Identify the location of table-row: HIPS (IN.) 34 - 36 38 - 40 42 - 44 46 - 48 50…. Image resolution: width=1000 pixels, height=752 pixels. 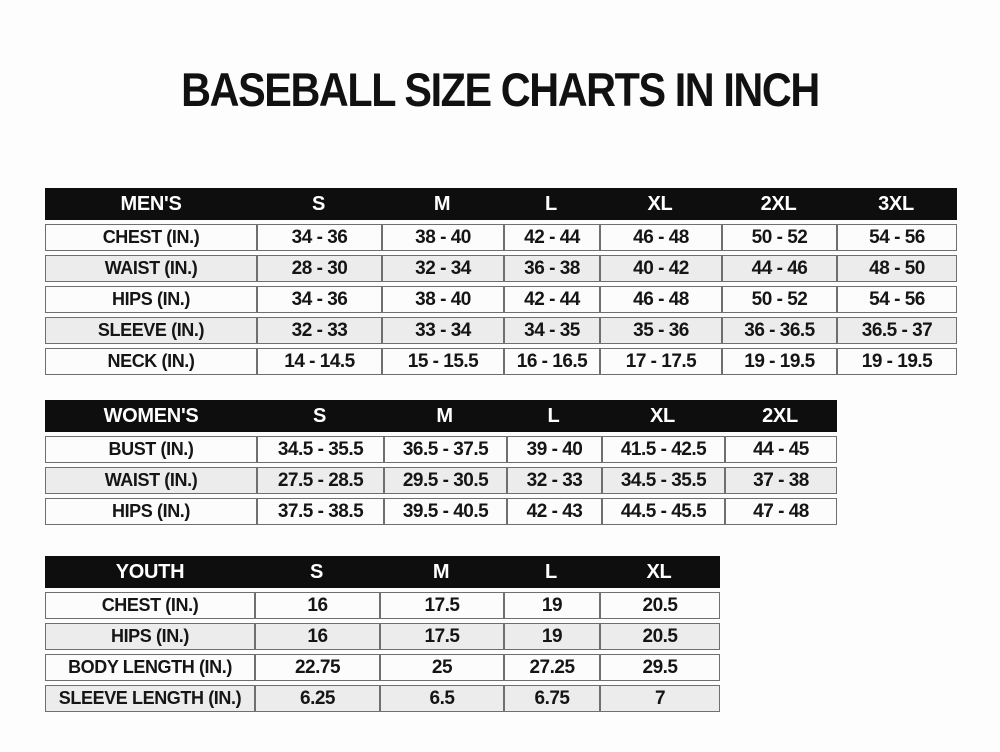
(501, 299).